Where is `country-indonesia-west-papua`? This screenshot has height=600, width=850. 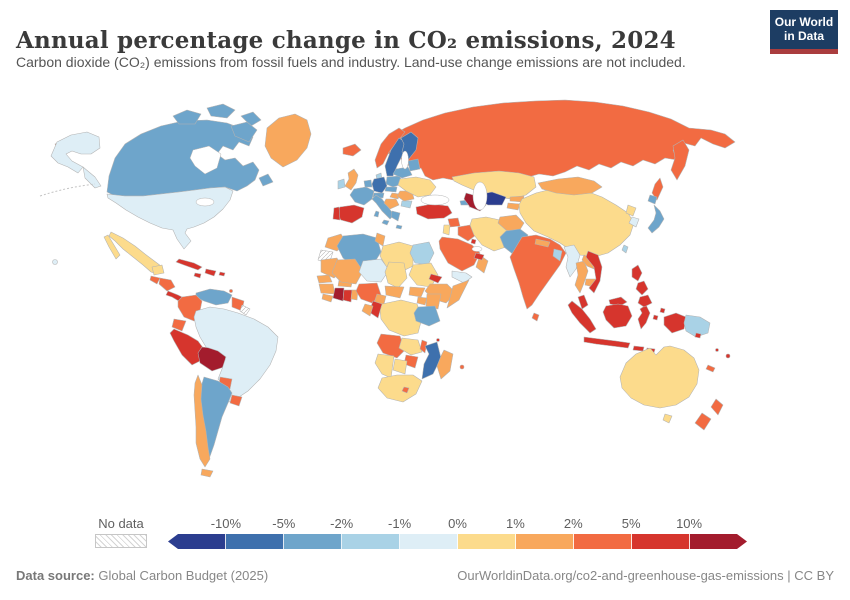 country-indonesia-west-papua is located at coordinates (675, 323).